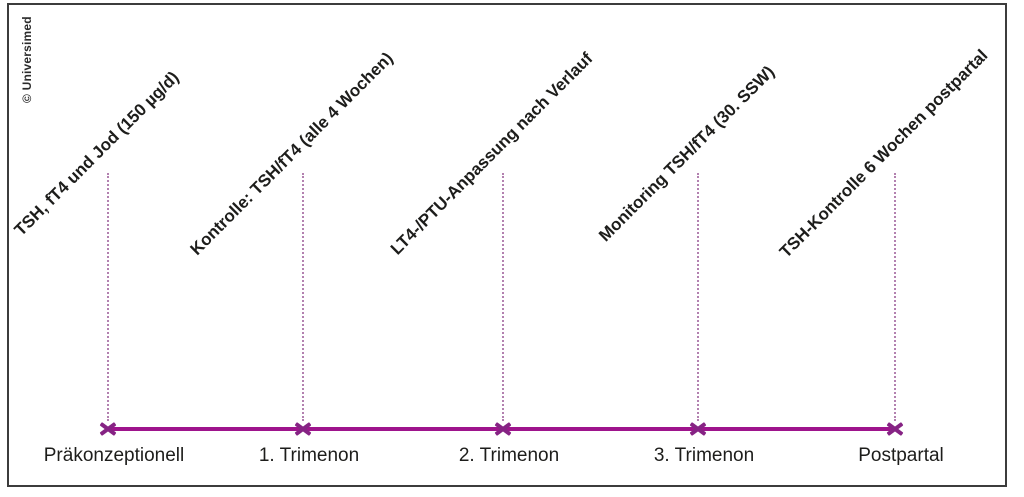  Describe the element at coordinates (901, 455) in the screenshot. I see `milestone-label: Postpartal` at that location.